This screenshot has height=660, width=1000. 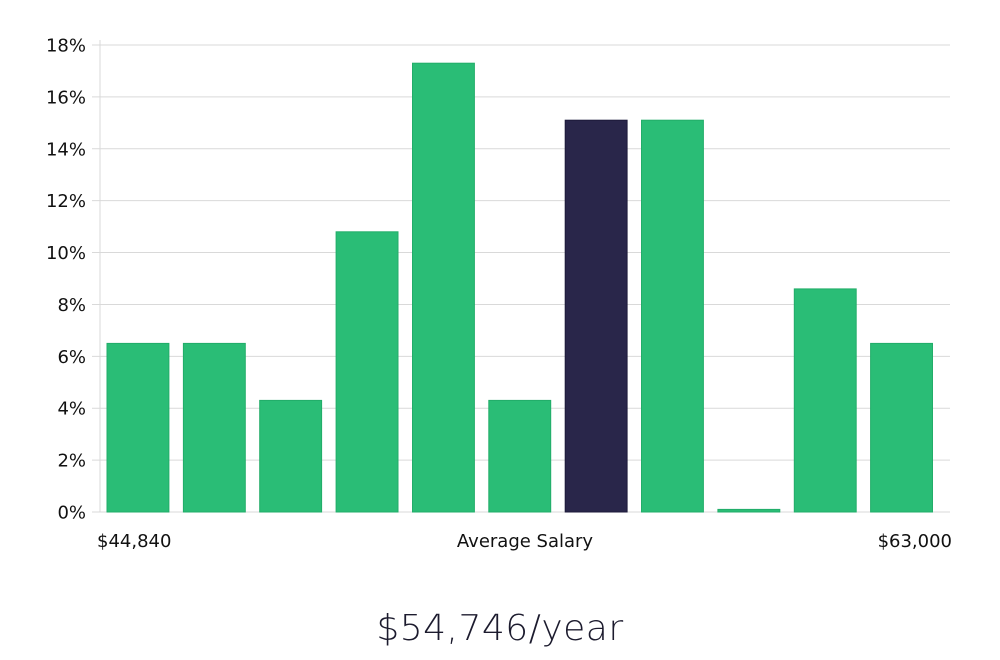 What do you see at coordinates (66, 201) in the screenshot?
I see `y-tick-label: 12%` at bounding box center [66, 201].